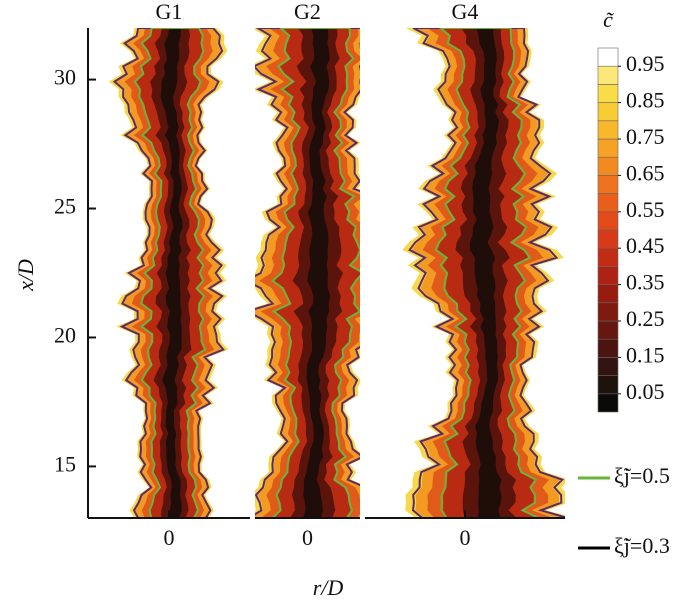 Image resolution: width=700 pixels, height=605 pixels. I want to click on colorbar-tick-label: 0.45, so click(645, 245).